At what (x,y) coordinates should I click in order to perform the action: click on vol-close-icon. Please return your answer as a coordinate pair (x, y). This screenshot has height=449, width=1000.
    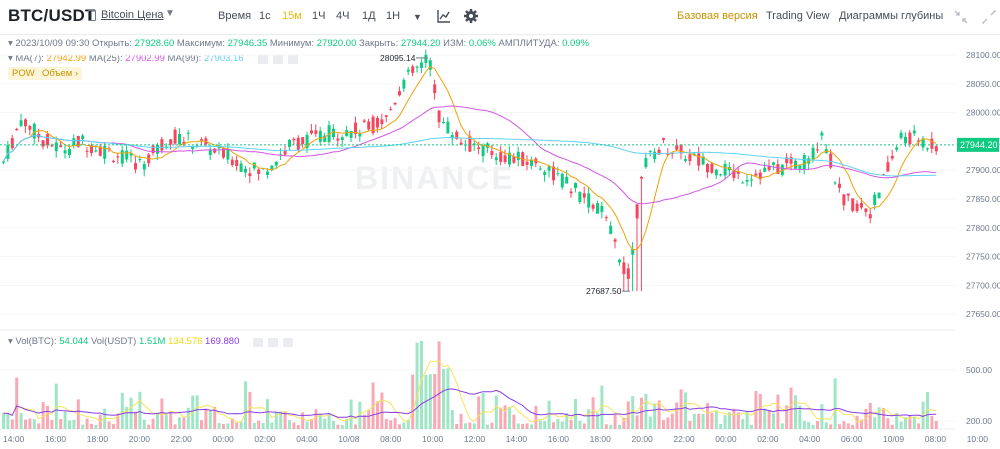
    Looking at the image, I should click on (288, 342).